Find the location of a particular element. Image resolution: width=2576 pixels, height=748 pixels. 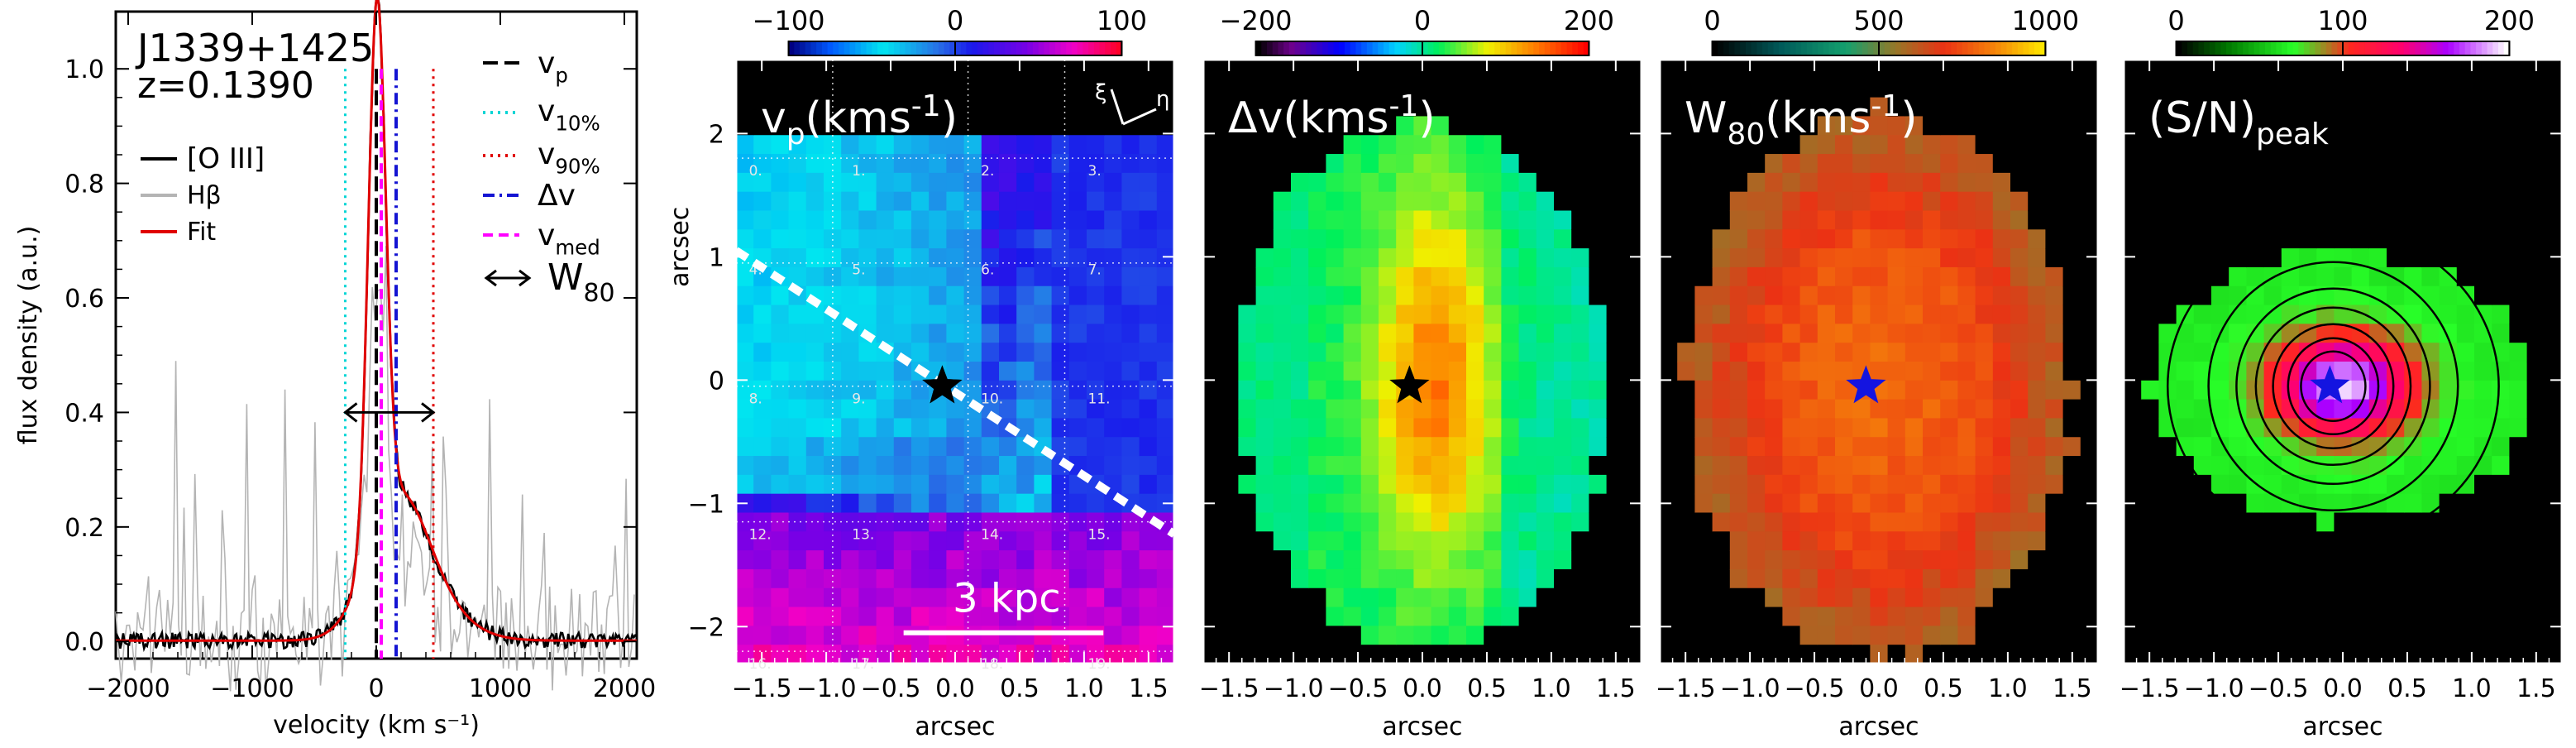

legend-swatch-w80 is located at coordinates (508, 278).